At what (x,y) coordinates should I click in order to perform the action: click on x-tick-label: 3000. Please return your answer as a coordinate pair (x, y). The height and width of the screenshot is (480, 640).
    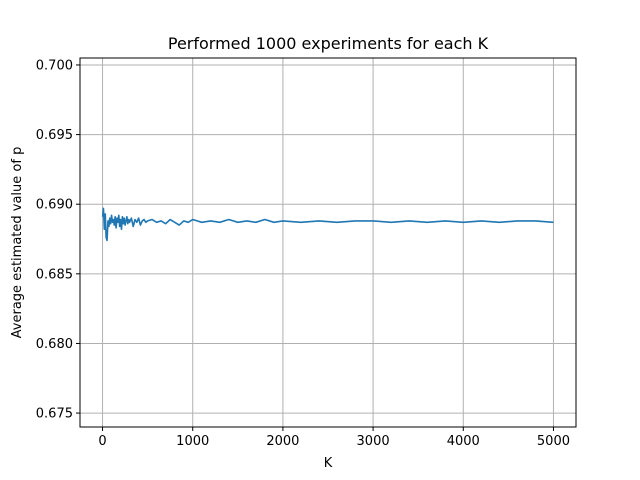
    Looking at the image, I should click on (373, 441).